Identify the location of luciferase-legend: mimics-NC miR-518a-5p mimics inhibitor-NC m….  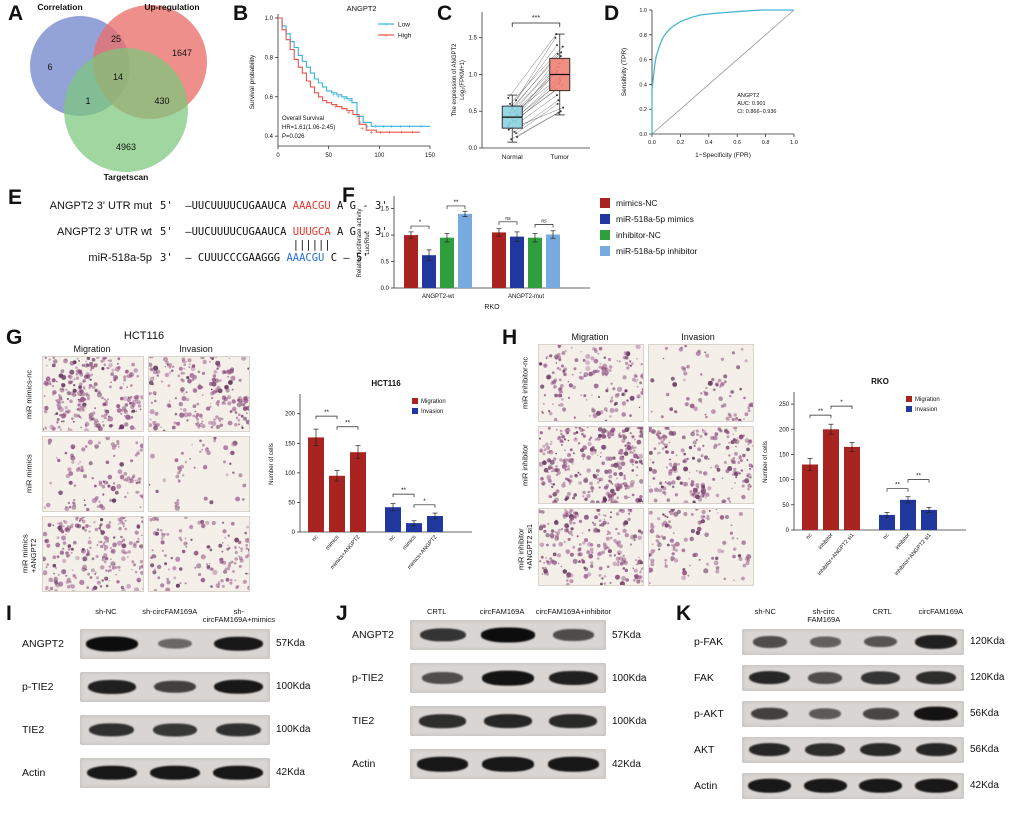
(648, 230).